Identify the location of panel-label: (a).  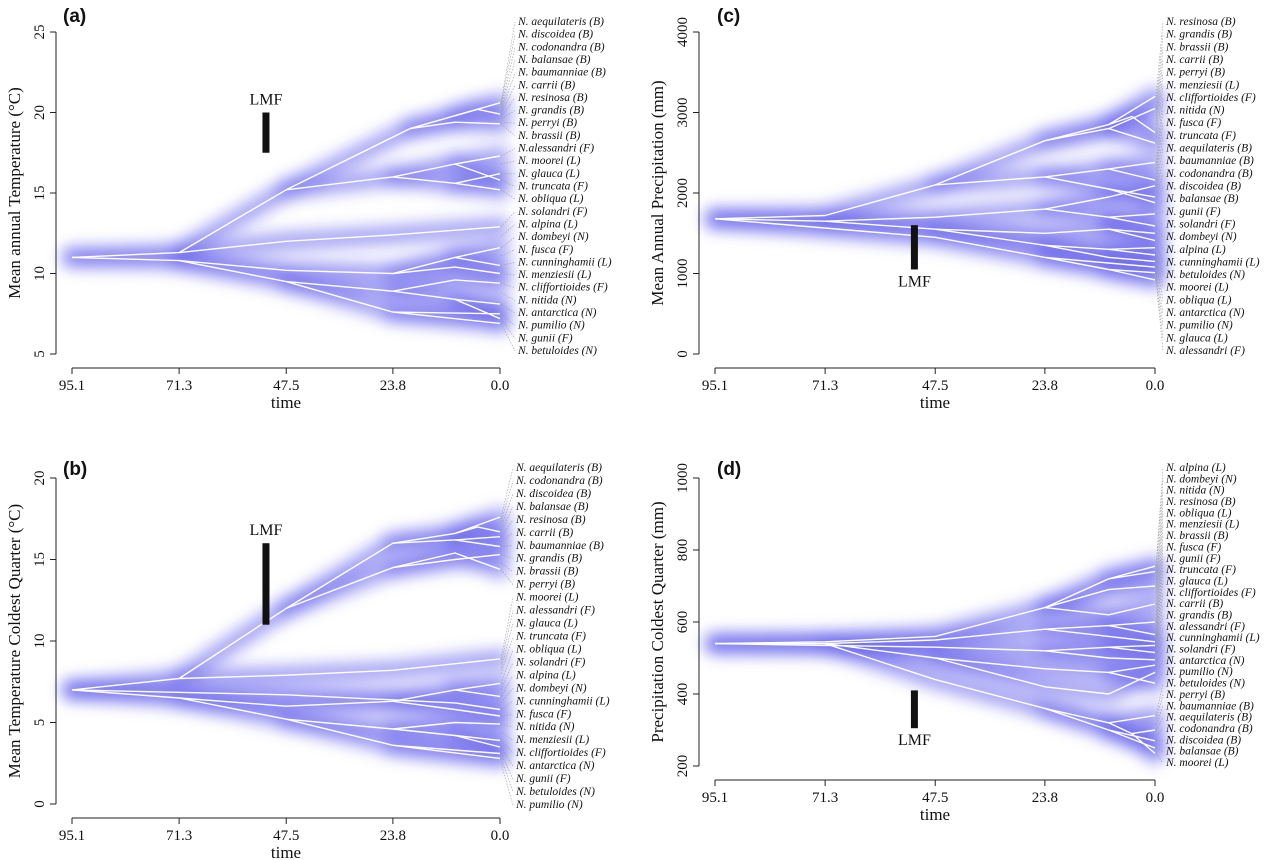
(74, 16).